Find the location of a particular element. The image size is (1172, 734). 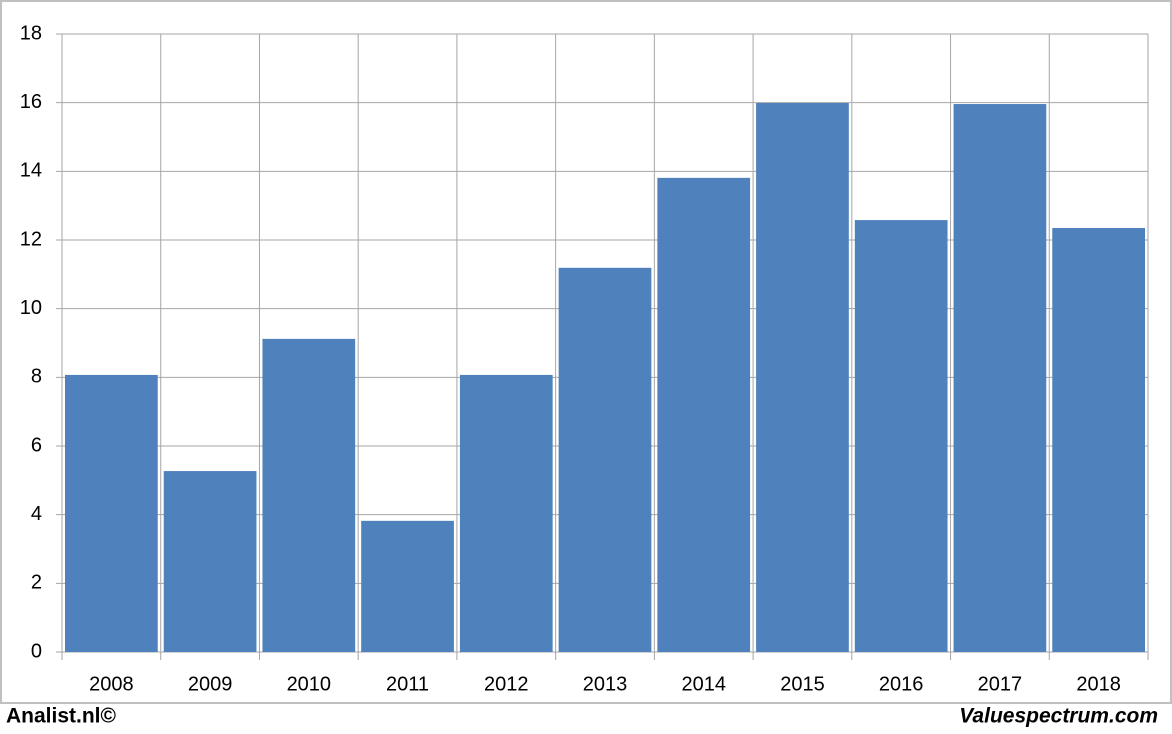

x-tick-label: 2013 is located at coordinates (605, 684).